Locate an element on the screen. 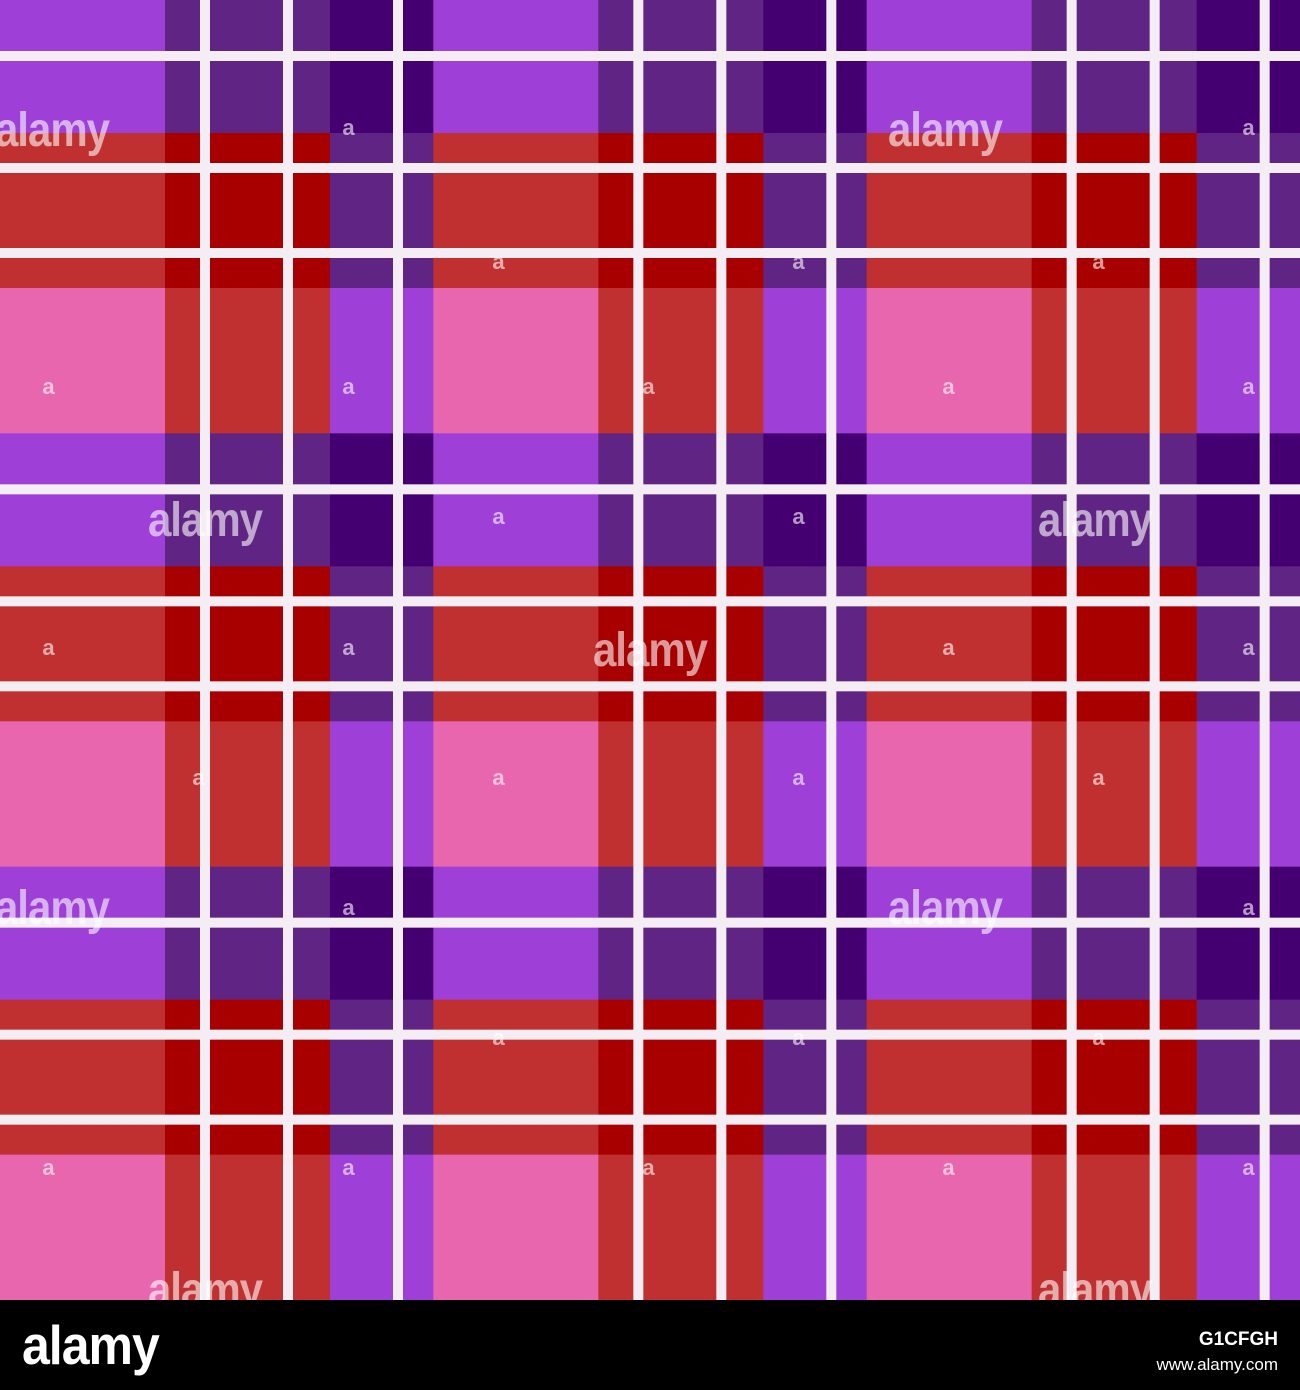 Image resolution: width=1300 pixels, height=1390 pixels. alamy-logo: alamy is located at coordinates (91, 1345).